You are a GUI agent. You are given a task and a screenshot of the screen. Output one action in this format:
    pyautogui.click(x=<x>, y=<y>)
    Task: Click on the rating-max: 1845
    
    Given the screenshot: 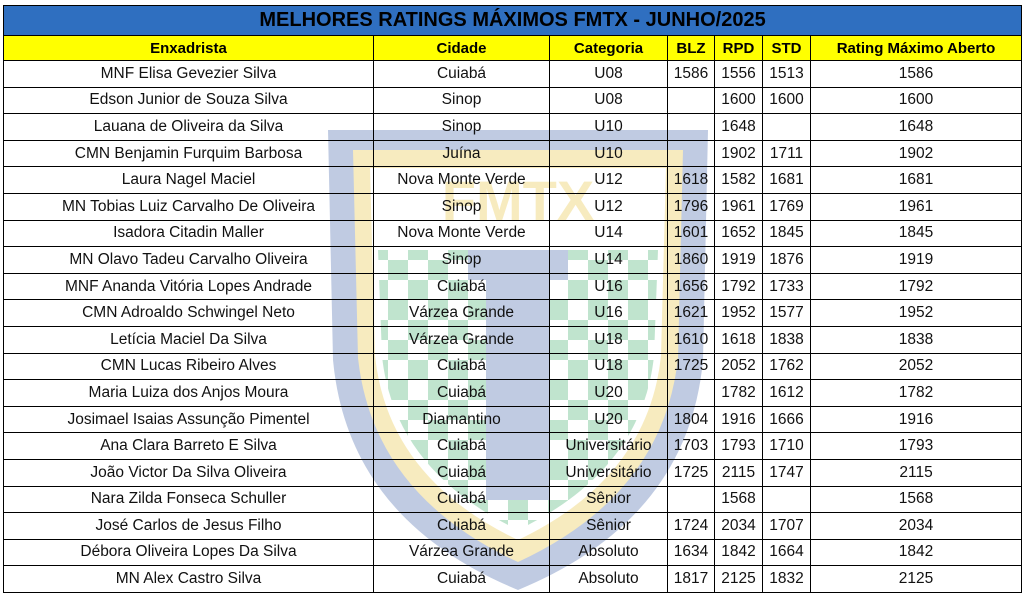 What is the action you would take?
    pyautogui.click(x=916, y=233)
    